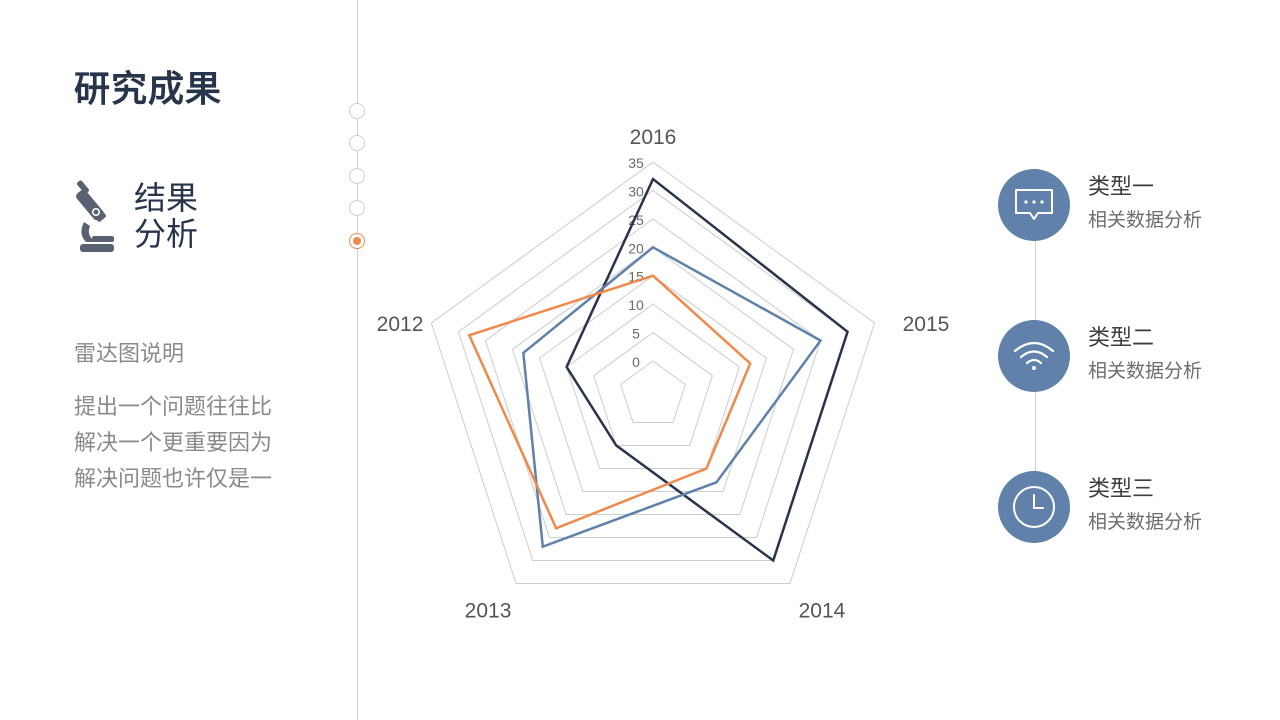 The height and width of the screenshot is (720, 1280). What do you see at coordinates (1034, 356) in the screenshot?
I see `wifi-icon` at bounding box center [1034, 356].